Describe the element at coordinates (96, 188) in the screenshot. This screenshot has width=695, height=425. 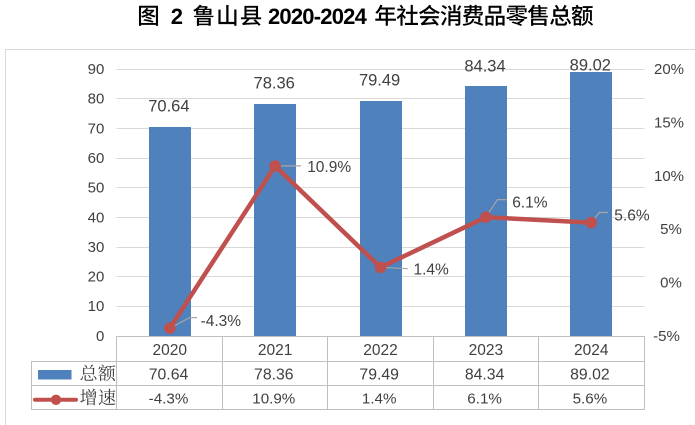
I see `svg-text: 50` at that location.